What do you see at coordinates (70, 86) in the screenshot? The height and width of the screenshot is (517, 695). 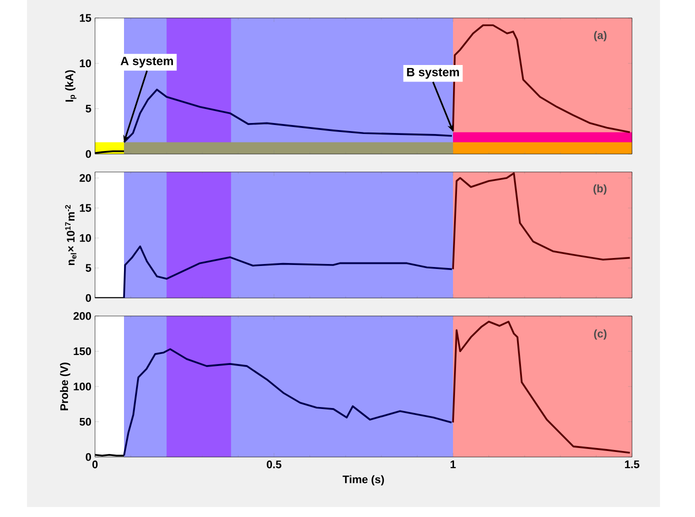 I see `y-axis-title: I$_{p}$ (kA)` at bounding box center [70, 86].